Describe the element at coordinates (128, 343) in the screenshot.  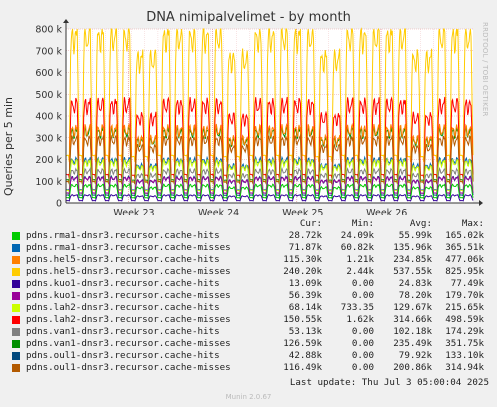
I see `legend-series-name: pdns.van1-dnsr3.recursor.cache-misses` at that location.